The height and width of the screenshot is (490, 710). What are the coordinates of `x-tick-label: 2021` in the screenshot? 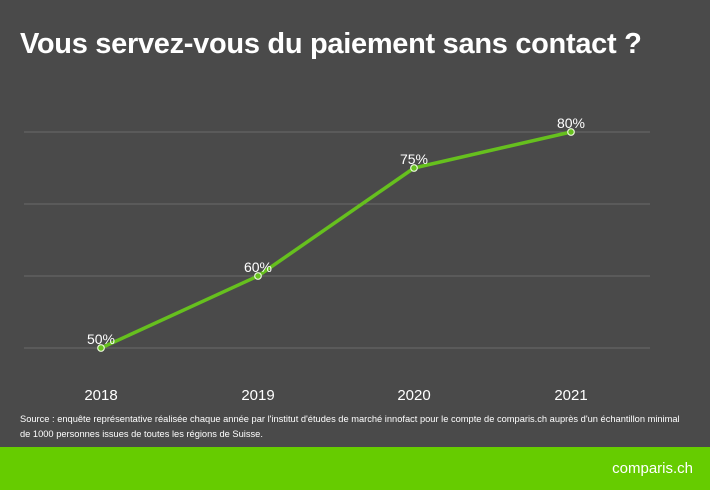 It's located at (570, 395).